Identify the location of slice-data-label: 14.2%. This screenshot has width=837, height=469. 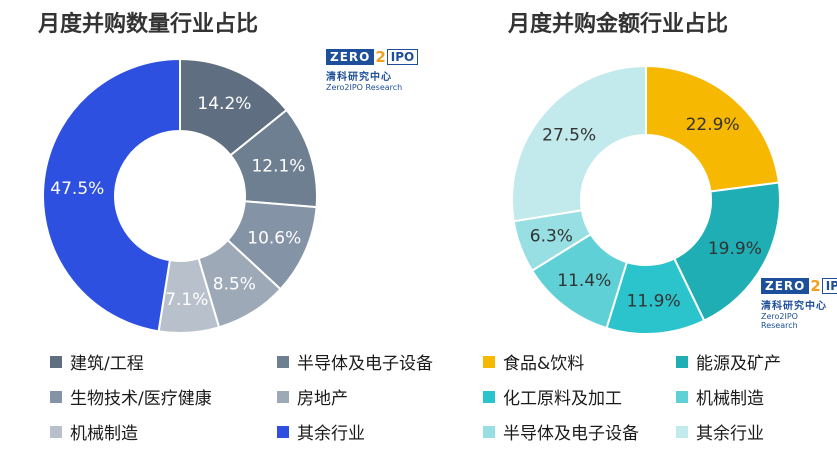
(224, 104).